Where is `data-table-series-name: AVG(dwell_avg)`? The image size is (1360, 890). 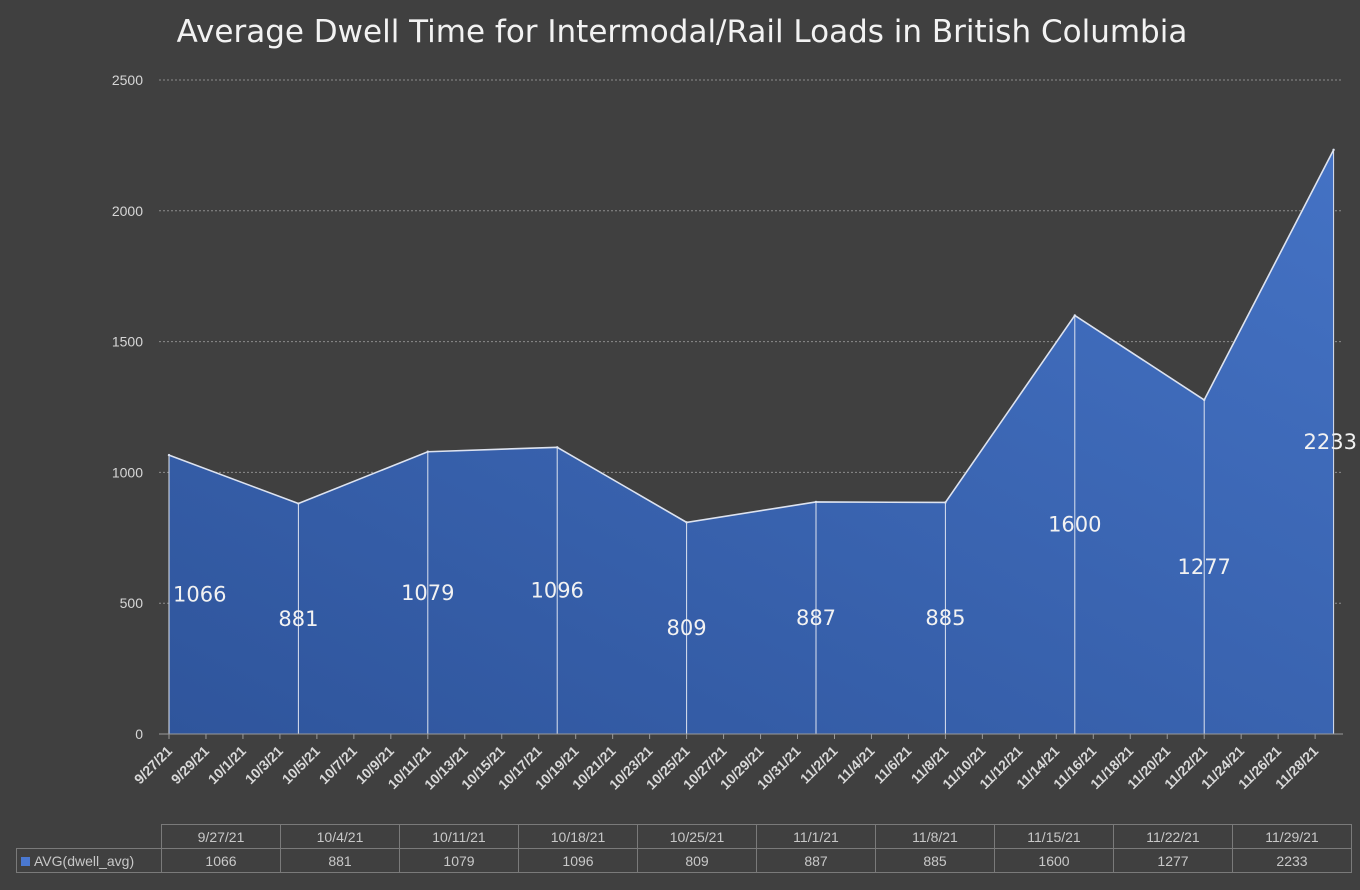 data-table-series-name: AVG(dwell_avg) is located at coordinates (89, 860).